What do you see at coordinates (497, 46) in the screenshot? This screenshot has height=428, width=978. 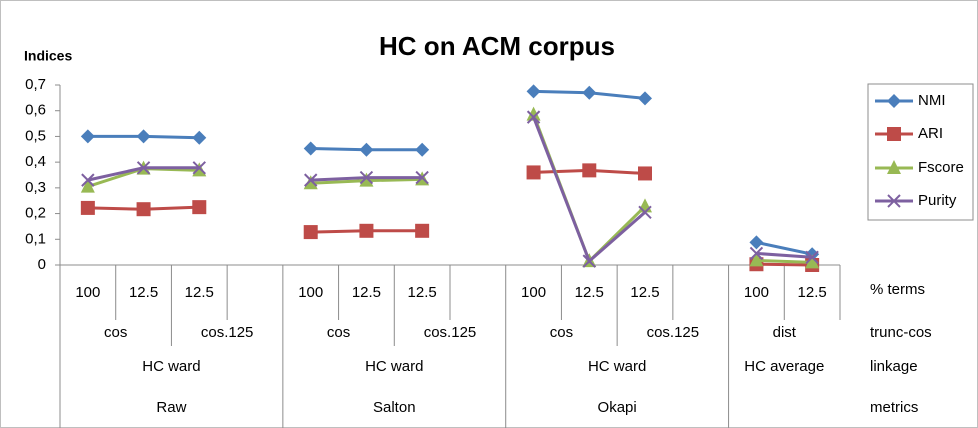 I see `chart-title: HC on ACM corpus` at bounding box center [497, 46].